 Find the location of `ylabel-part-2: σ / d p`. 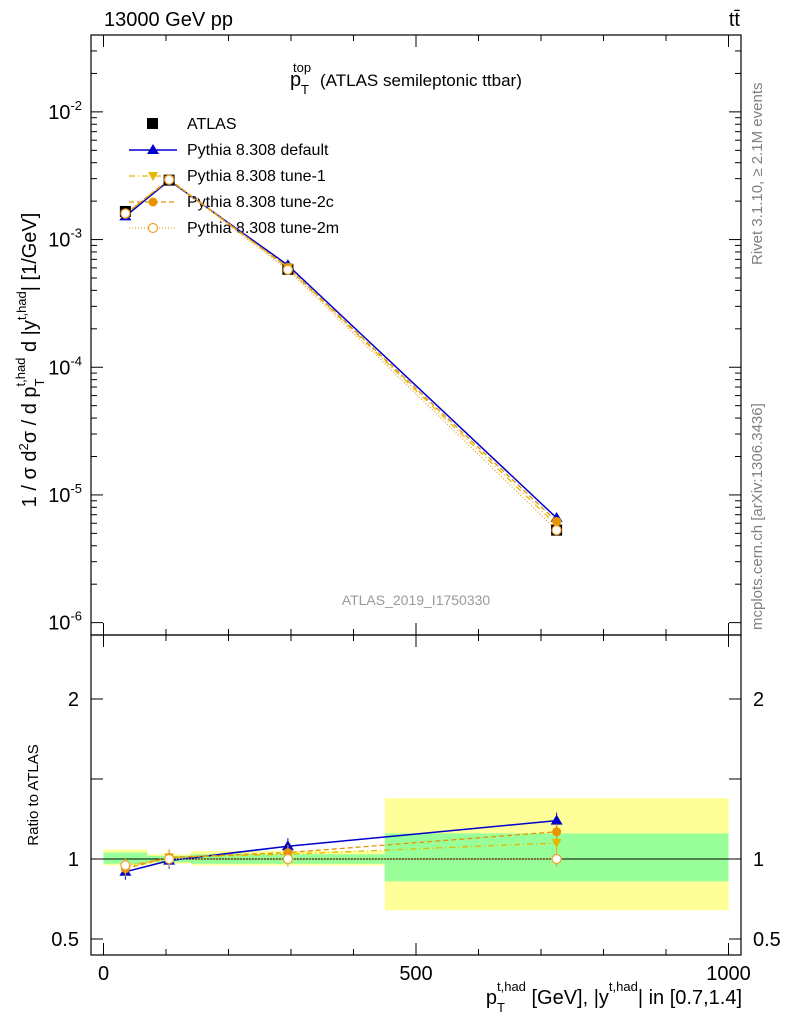

ylabel-part-2: σ / d p is located at coordinates (30, 414).